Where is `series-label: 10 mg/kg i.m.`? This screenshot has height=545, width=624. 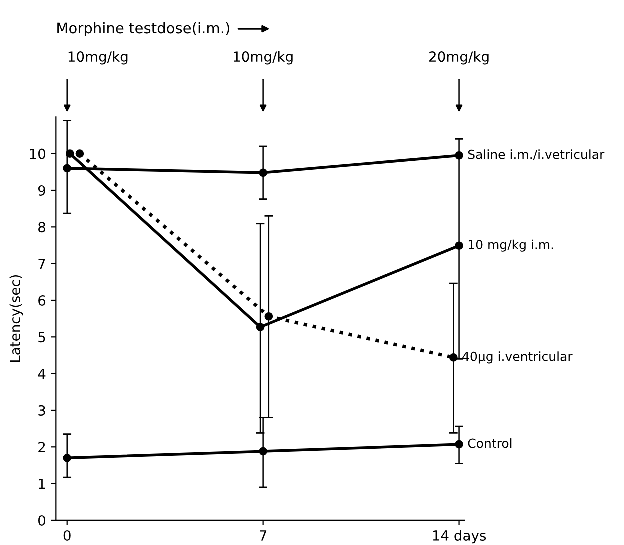
series-label: 10 mg/kg i.m. is located at coordinates (511, 246).